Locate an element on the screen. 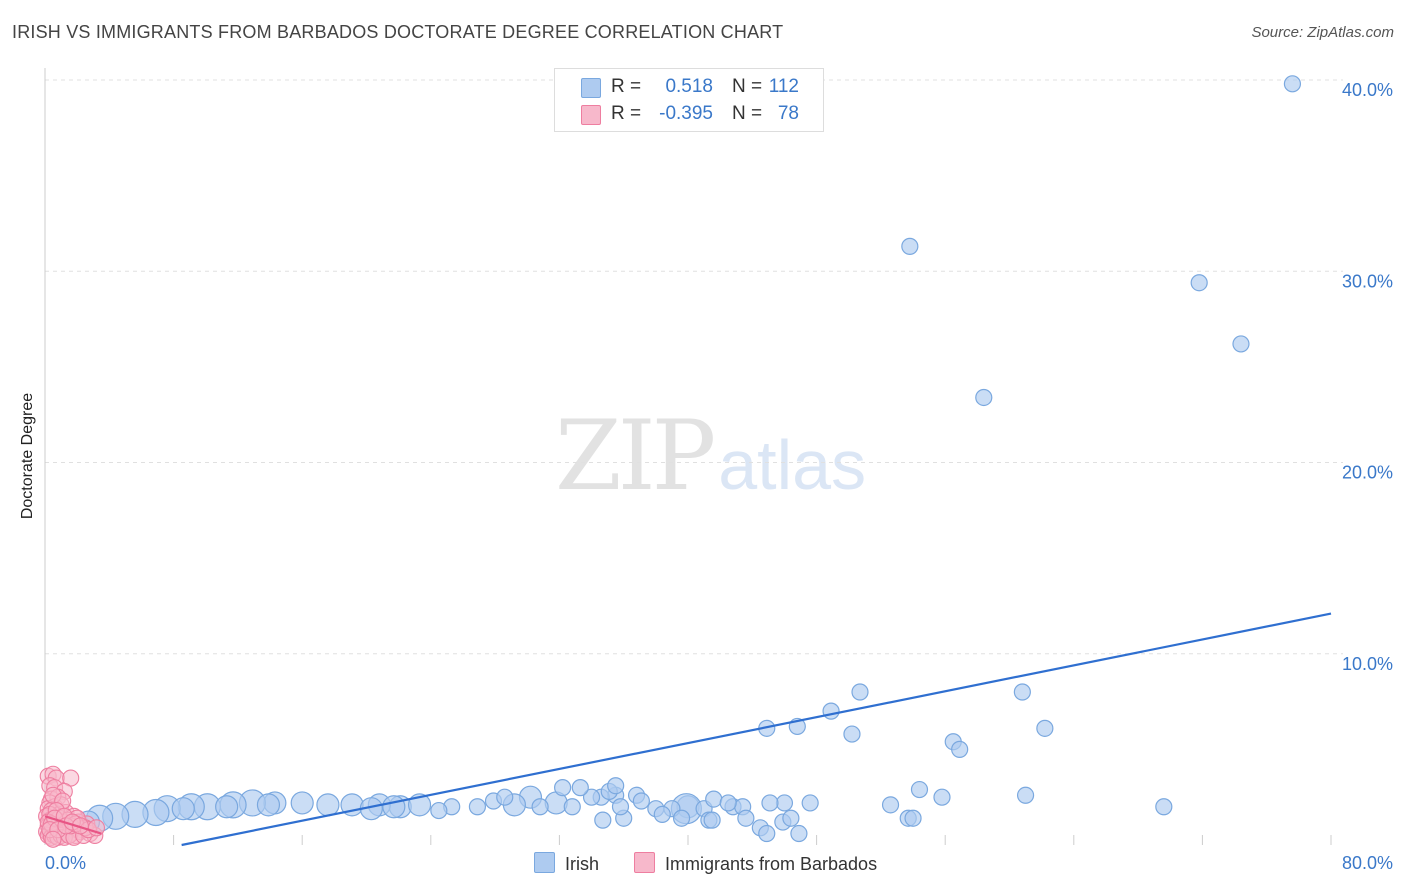 The height and width of the screenshot is (892, 1406). stats-row-irish: R = 0.518 N = 112 is located at coordinates (689, 87).